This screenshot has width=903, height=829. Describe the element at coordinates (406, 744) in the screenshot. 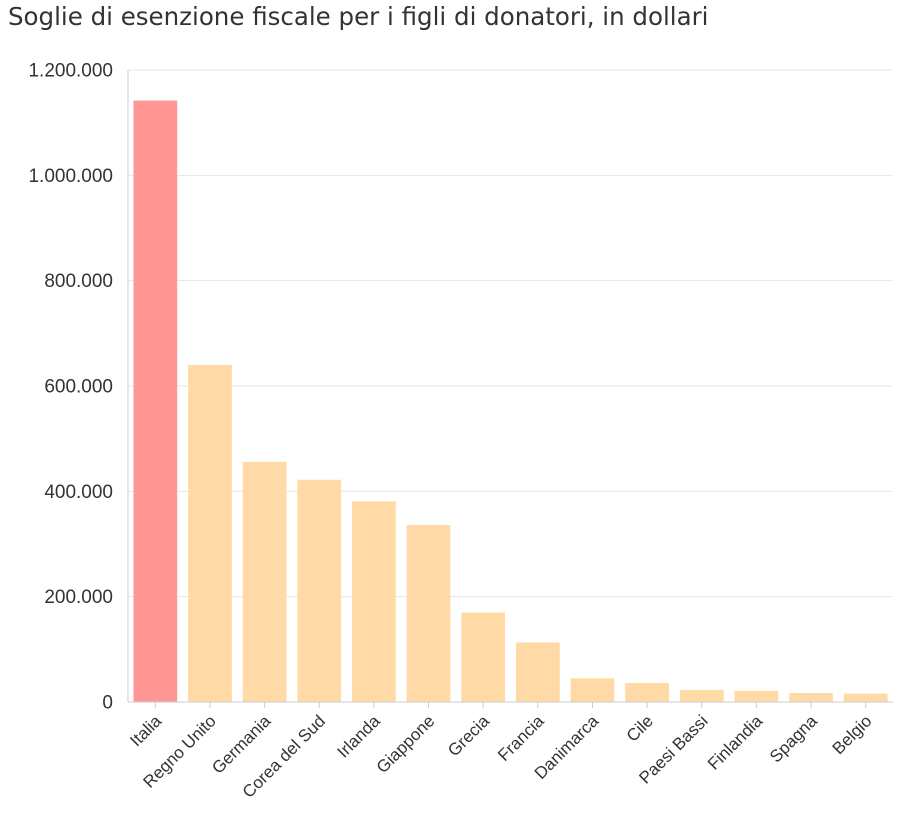

I see `x-tick-label: Giappone` at that location.